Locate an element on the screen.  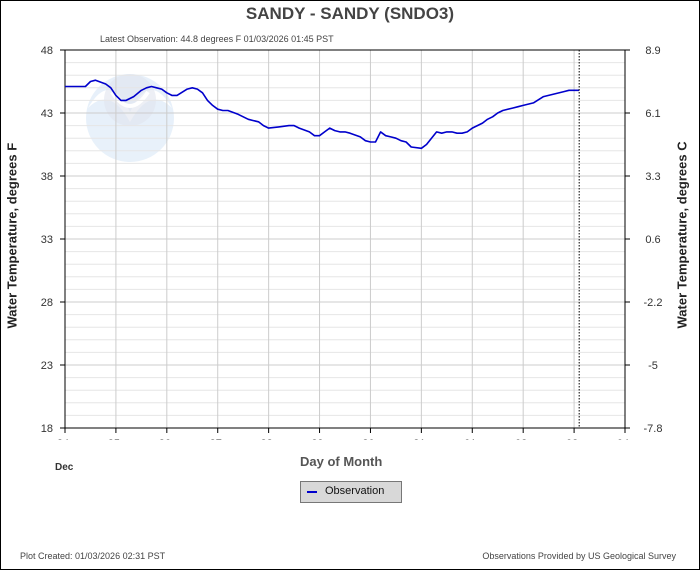
legend-label: Observation is located at coordinates (355, 491).